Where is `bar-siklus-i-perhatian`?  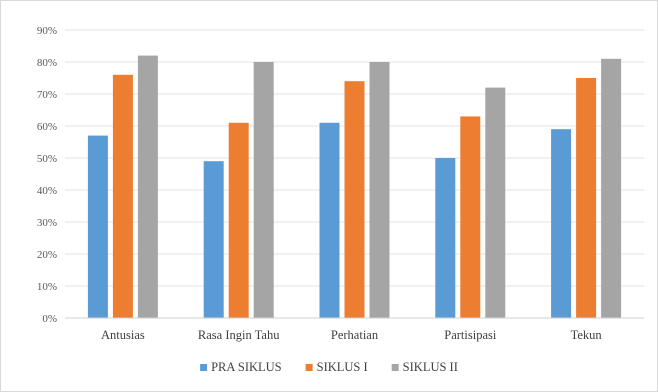 bar-siklus-i-perhatian is located at coordinates (354, 199).